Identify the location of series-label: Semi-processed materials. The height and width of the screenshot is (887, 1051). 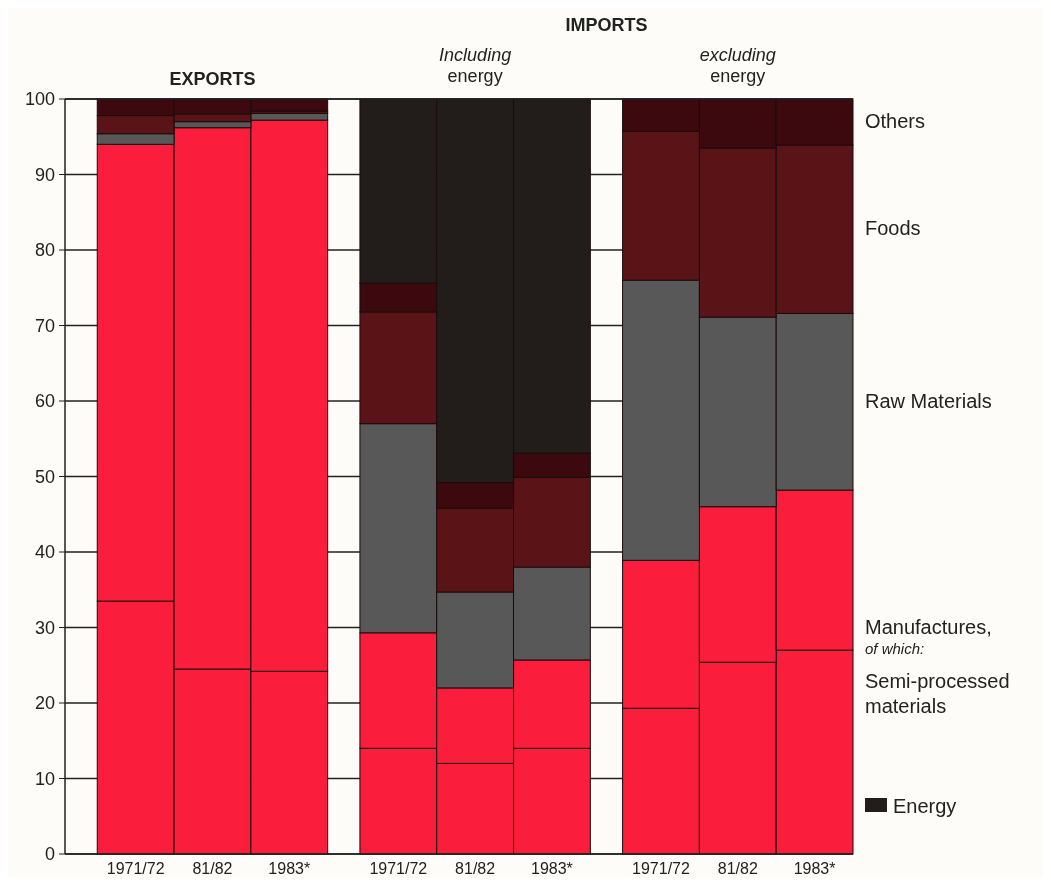
(937, 694).